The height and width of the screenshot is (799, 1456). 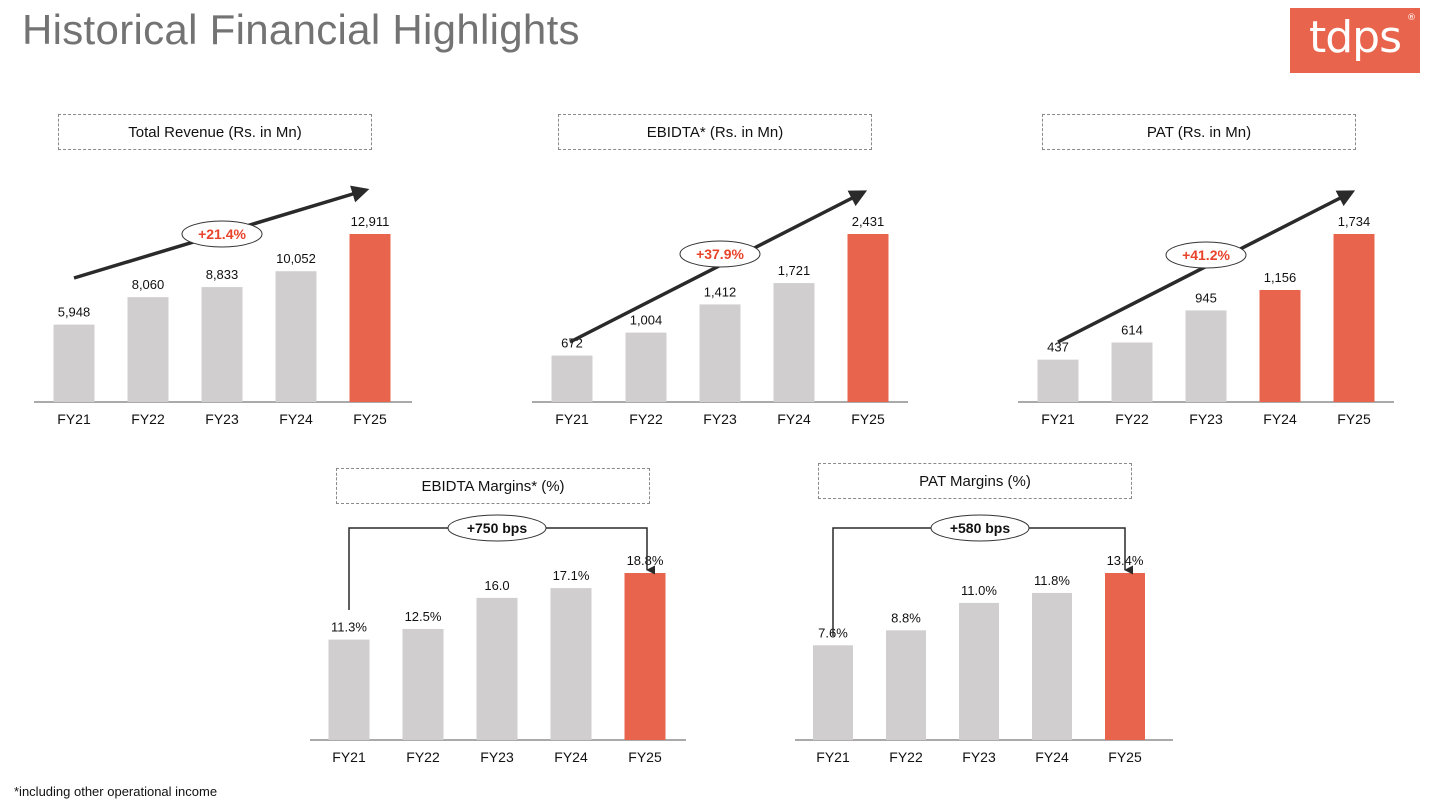 I want to click on change-label: +750 bps, so click(x=497, y=528).